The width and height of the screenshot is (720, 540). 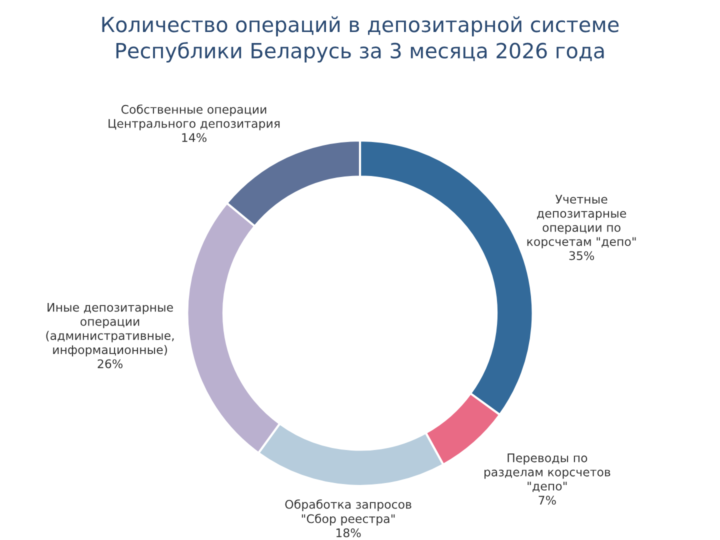 What do you see at coordinates (581, 221) in the screenshot?
I see `slice-label: Учетные депозитарные операции по корсчетам "депо"` at bounding box center [581, 221].